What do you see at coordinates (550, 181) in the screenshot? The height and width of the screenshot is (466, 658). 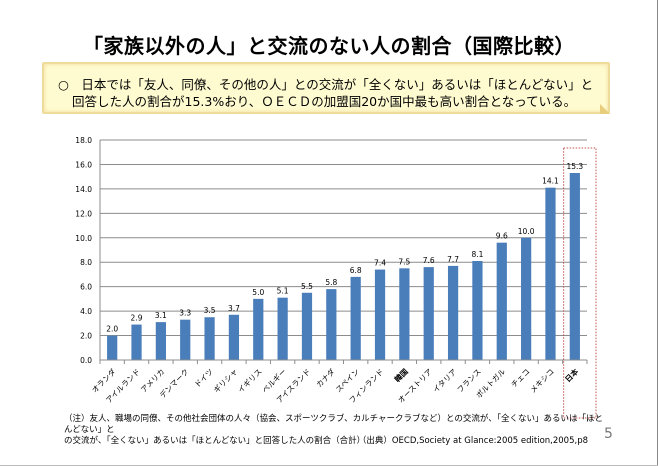 I see `data-label: 14.1` at bounding box center [550, 181].